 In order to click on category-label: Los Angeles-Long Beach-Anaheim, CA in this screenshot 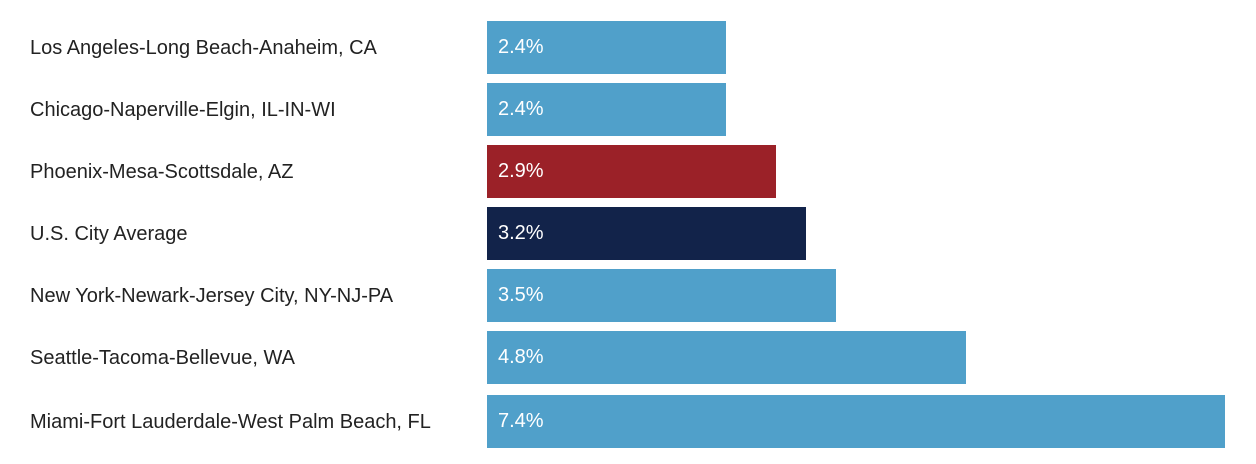, I will do `click(203, 47)`.